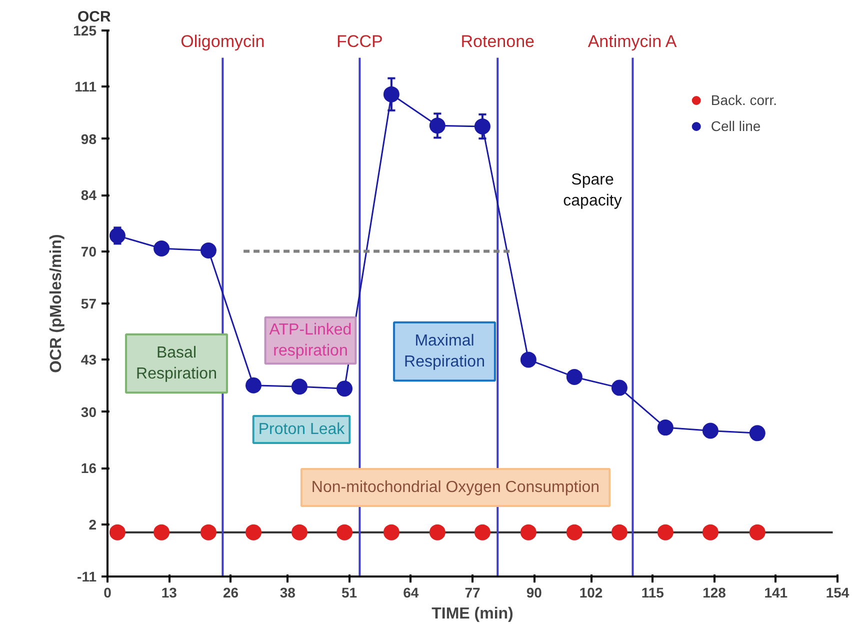  I want to click on x-axis-title: TIME (min), so click(473, 614).